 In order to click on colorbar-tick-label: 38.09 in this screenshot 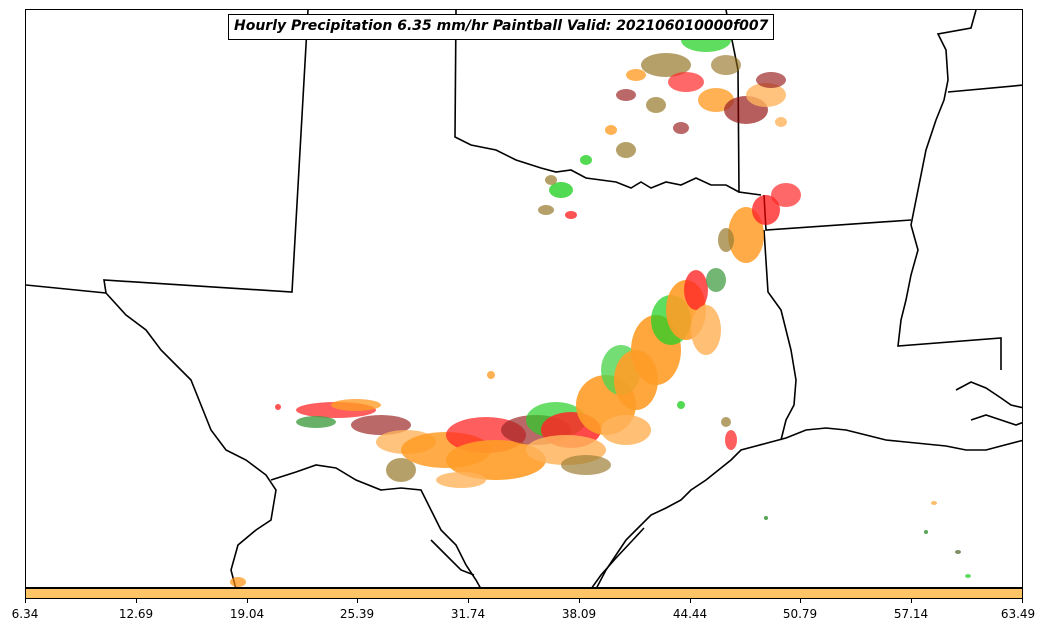, I will do `click(579, 614)`.